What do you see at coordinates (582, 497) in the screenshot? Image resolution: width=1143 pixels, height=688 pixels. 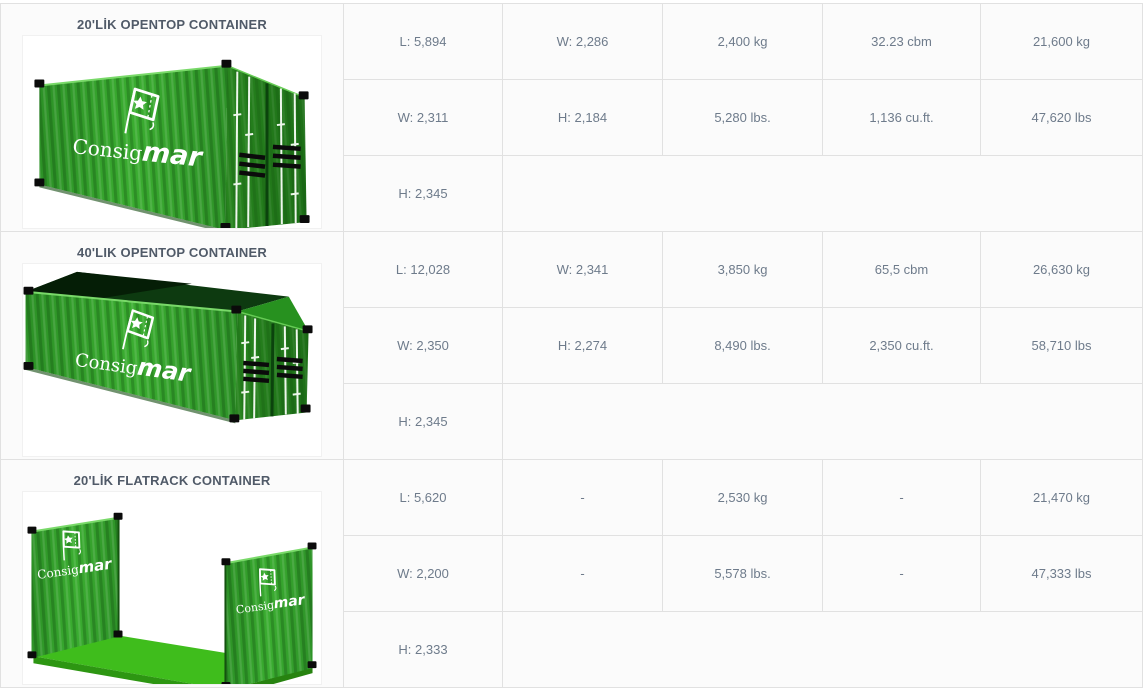 I see `spec-cell-width: -` at bounding box center [582, 497].